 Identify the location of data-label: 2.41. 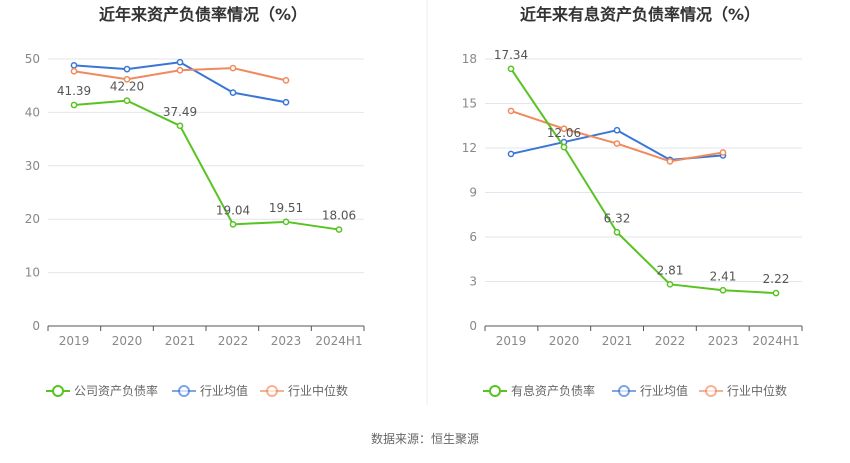
(723, 276).